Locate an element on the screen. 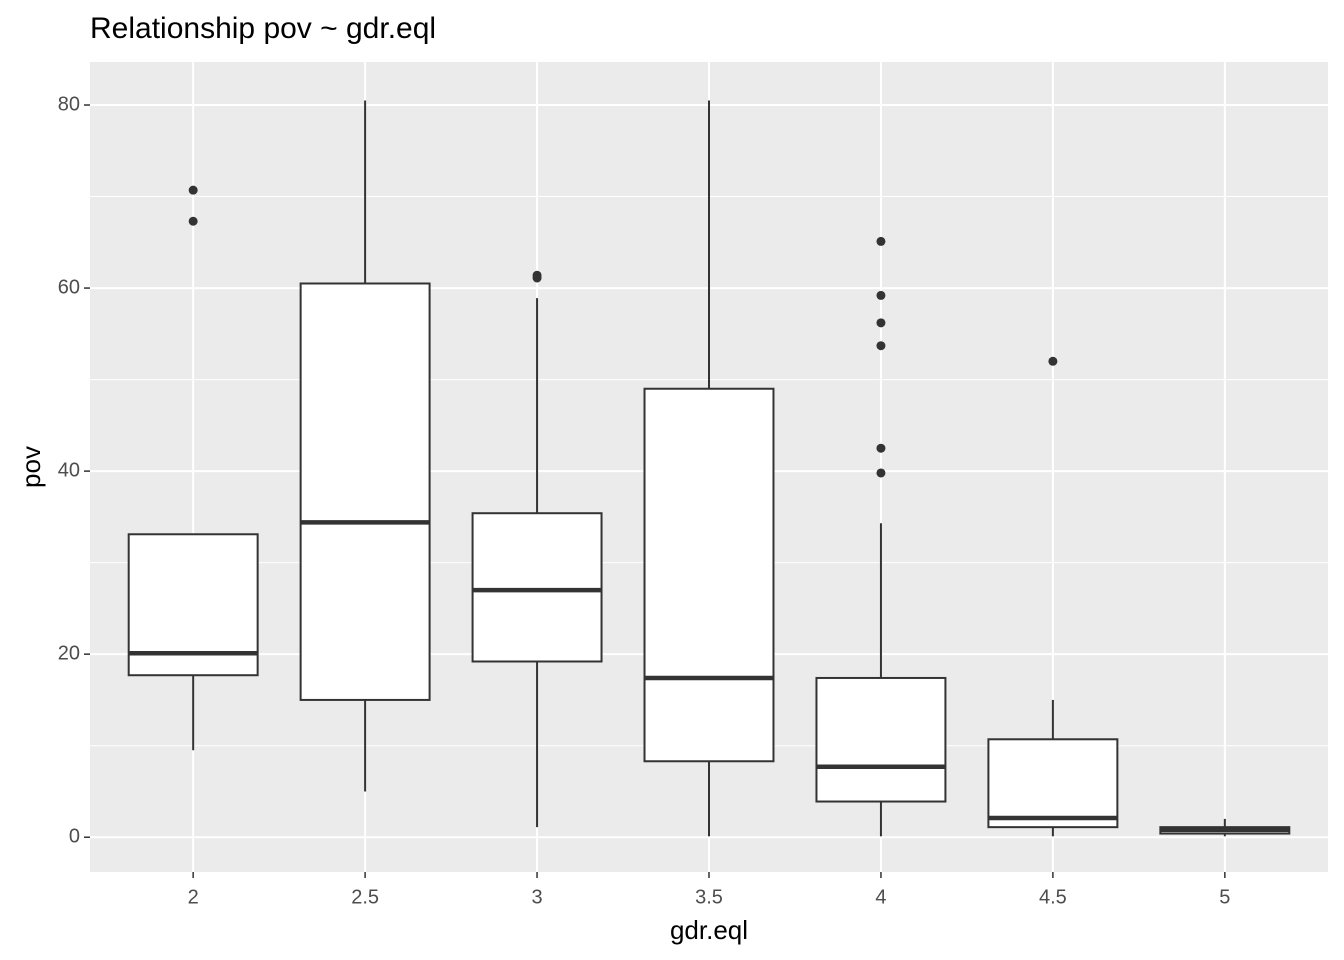  y-tick-label: 0 is located at coordinates (74, 837).